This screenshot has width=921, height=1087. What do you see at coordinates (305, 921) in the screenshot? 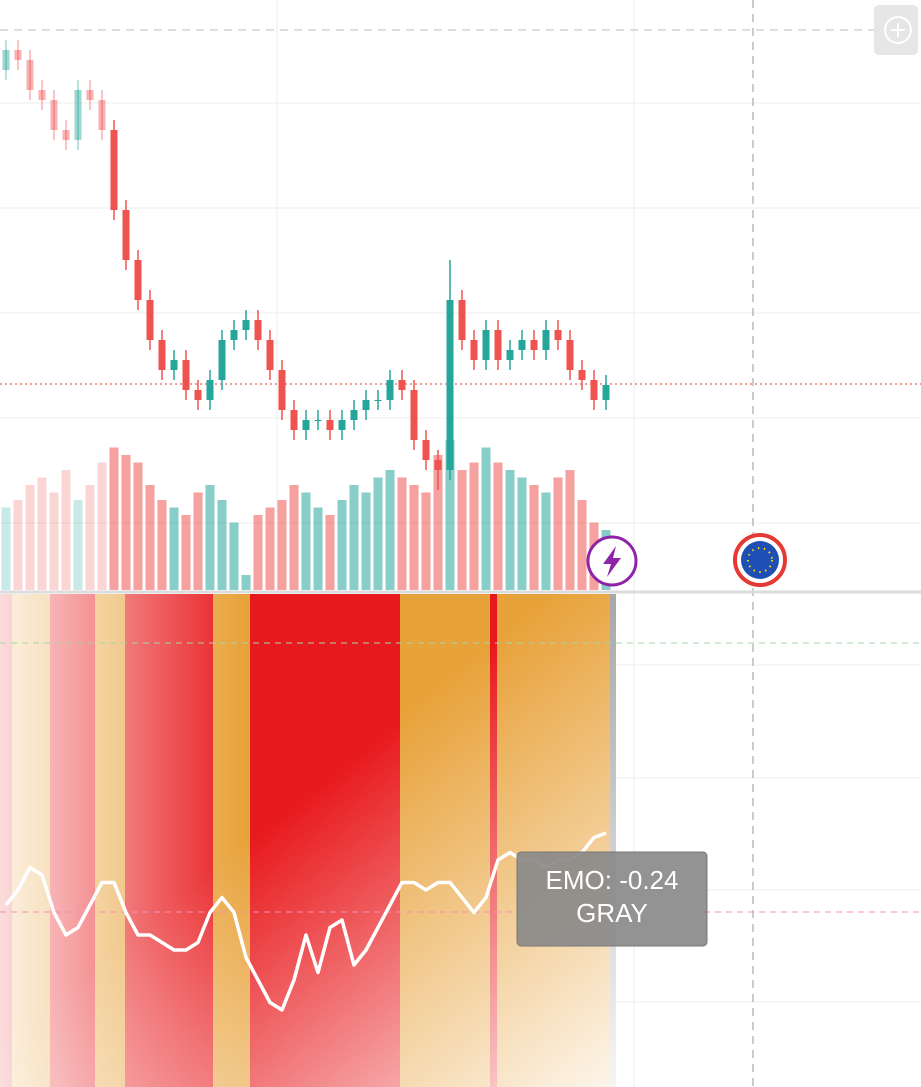
I see `emo-line` at bounding box center [305, 921].